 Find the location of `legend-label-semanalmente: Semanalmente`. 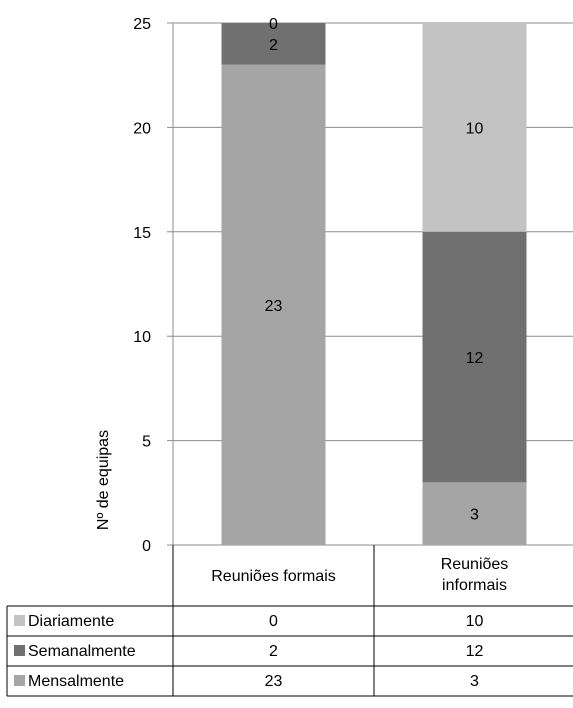

legend-label-semanalmente: Semanalmente is located at coordinates (82, 651).